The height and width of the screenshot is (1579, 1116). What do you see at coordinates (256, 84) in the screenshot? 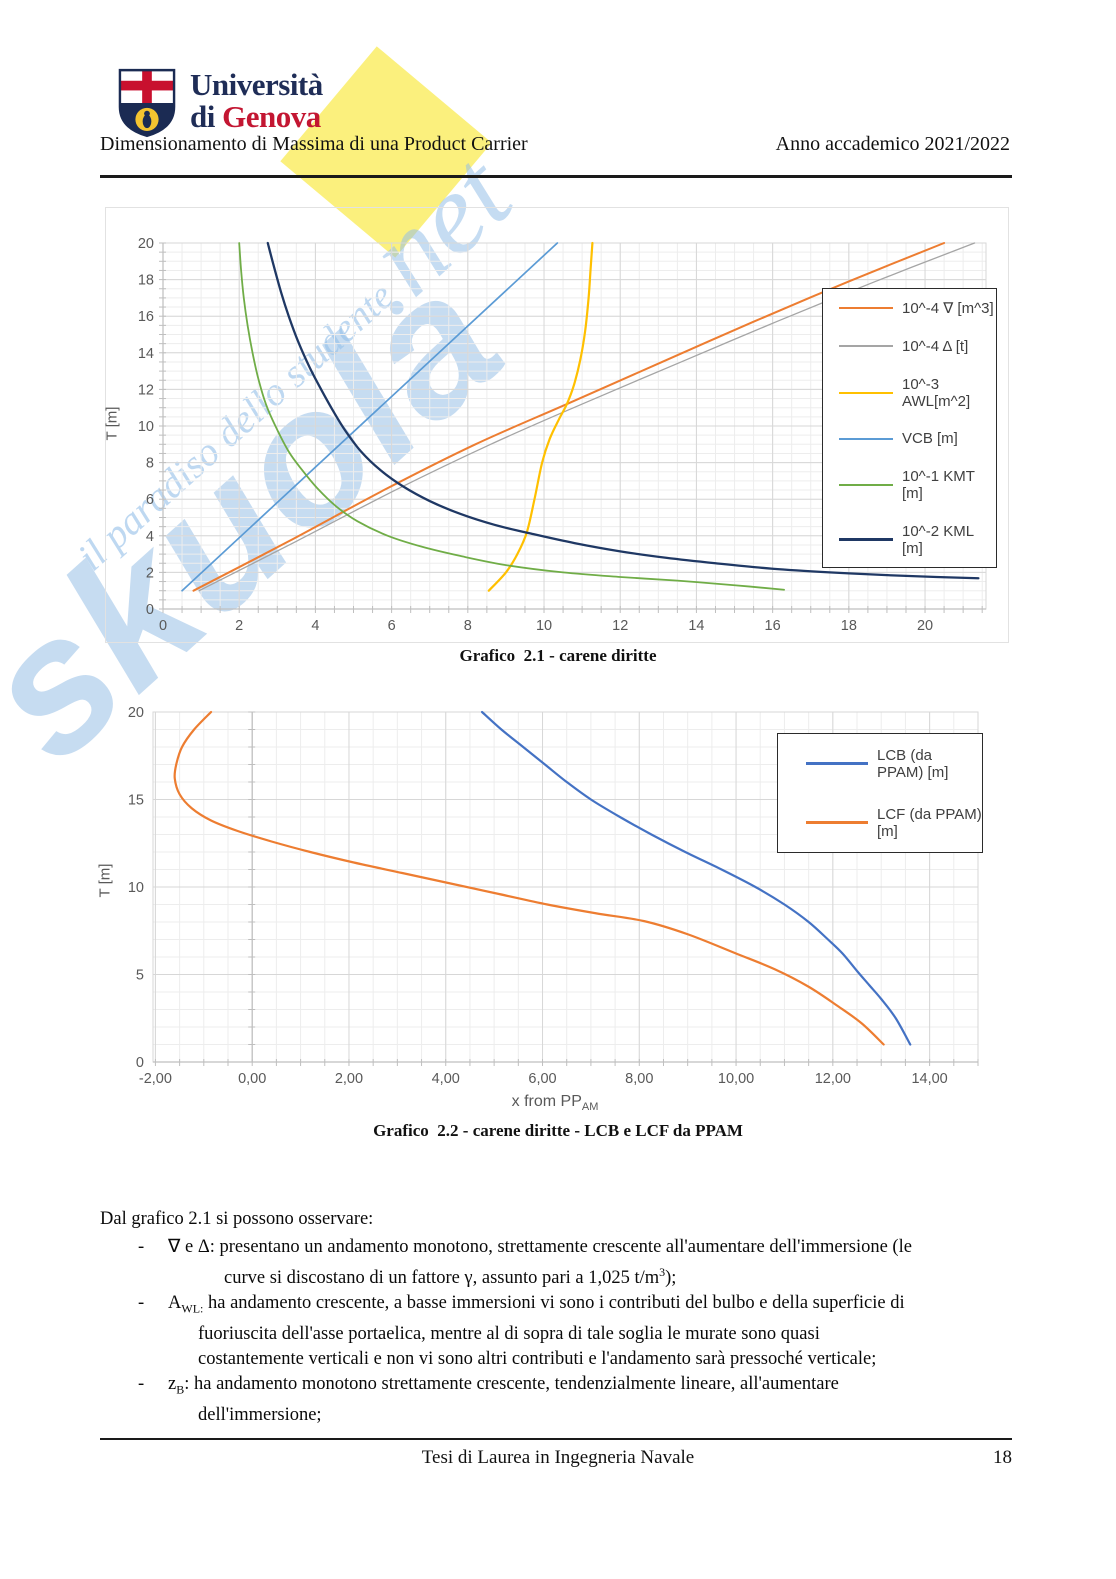
I see `logo-line-1: Università` at bounding box center [256, 84].